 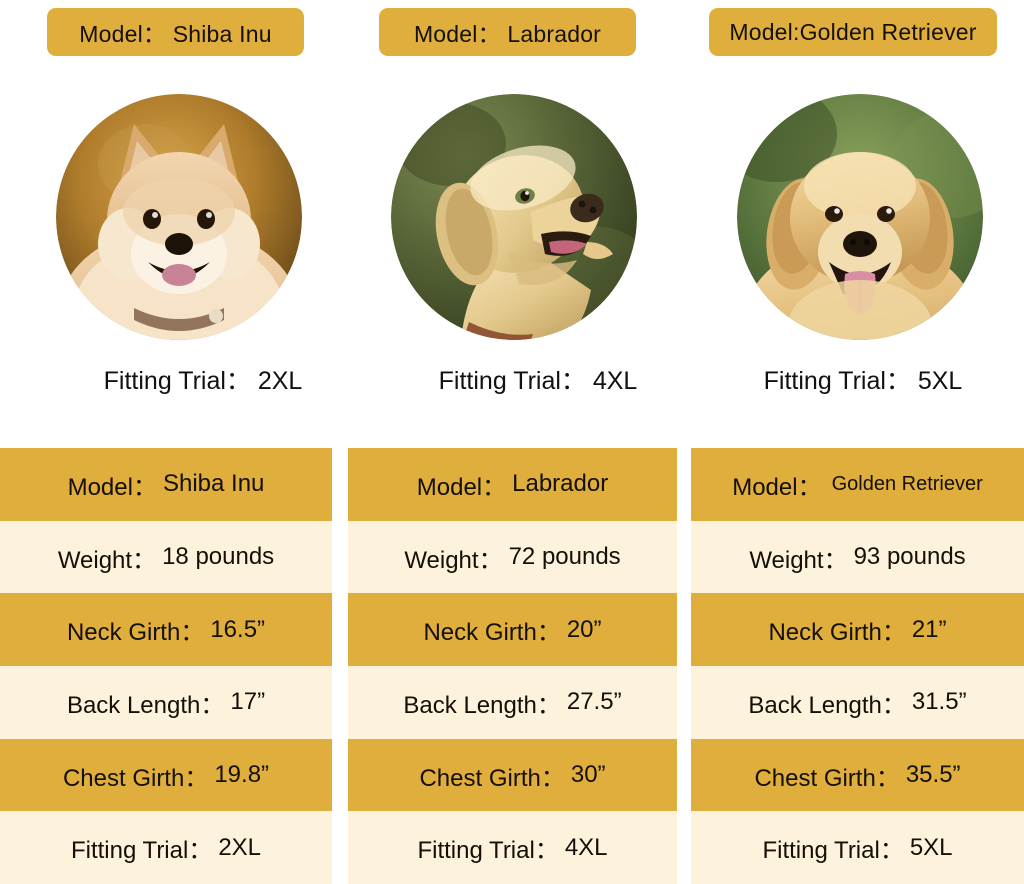 I want to click on spec-row-weight: Weight： 72 pounds, so click(x=512, y=557).